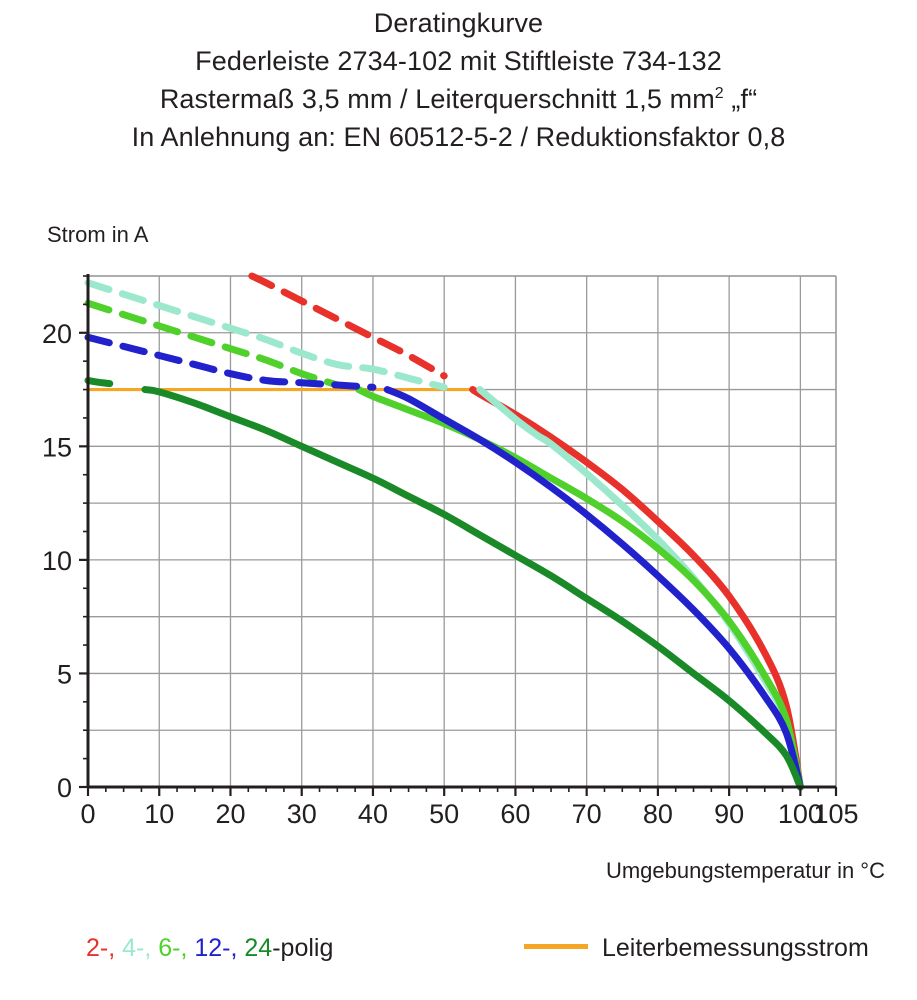 This screenshot has width=917, height=1000. Describe the element at coordinates (230, 814) in the screenshot. I see `x-tick-label: 20` at that location.